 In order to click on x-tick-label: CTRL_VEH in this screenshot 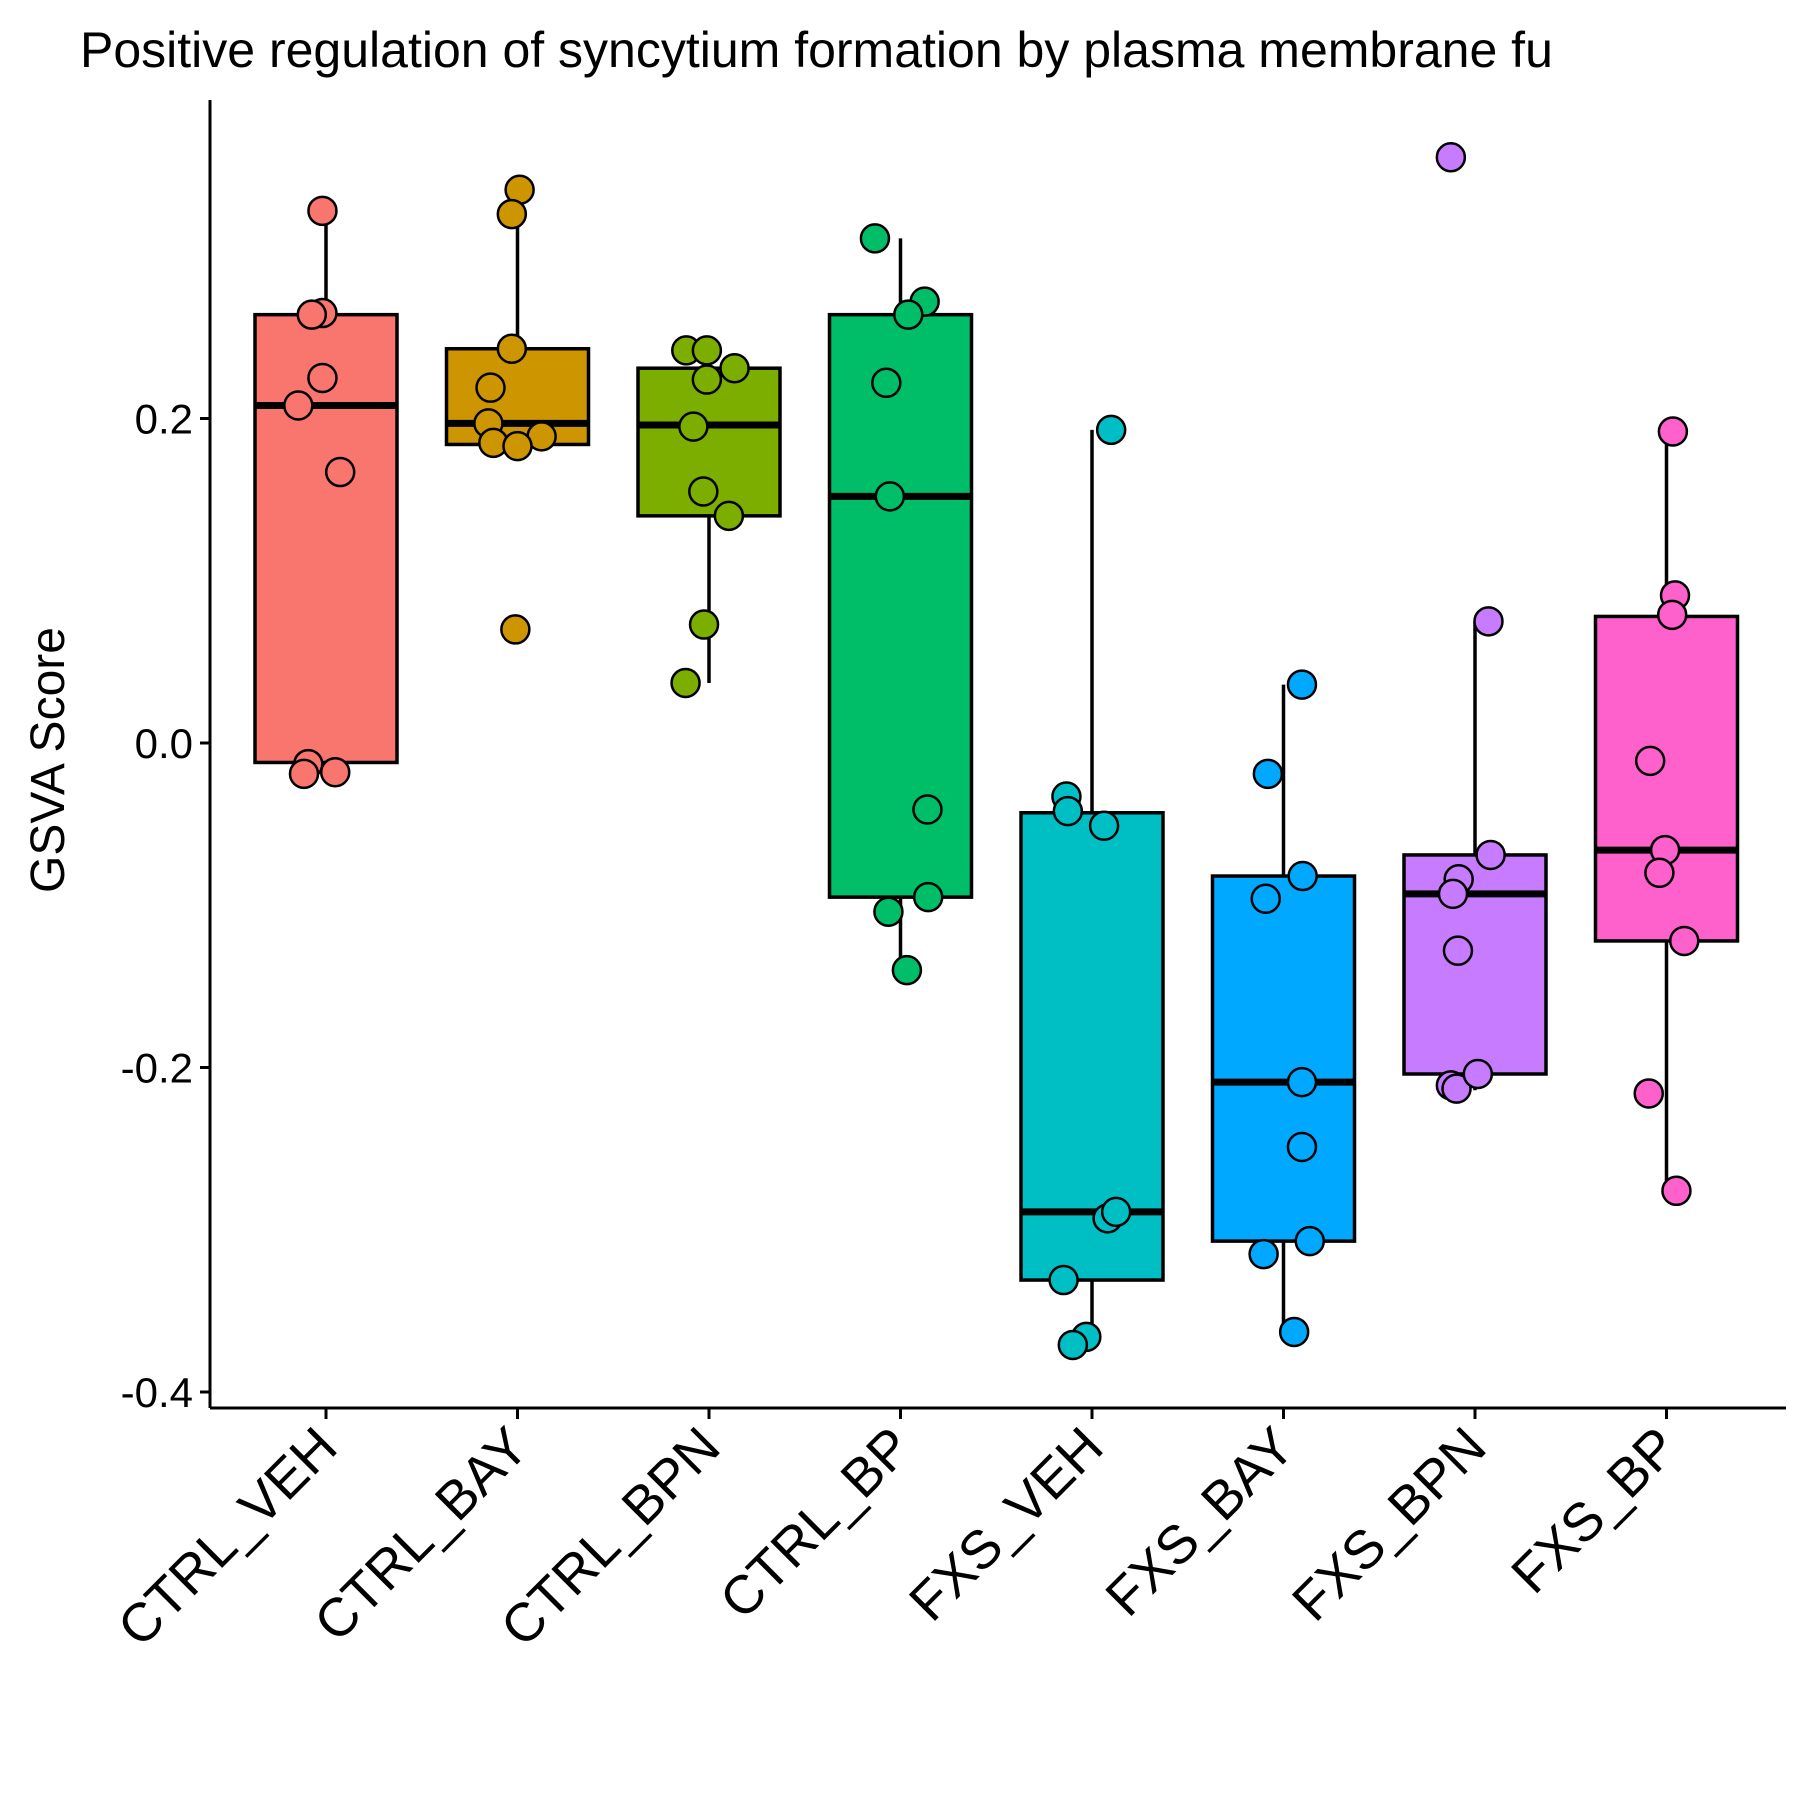, I will do `click(228, 1537)`.